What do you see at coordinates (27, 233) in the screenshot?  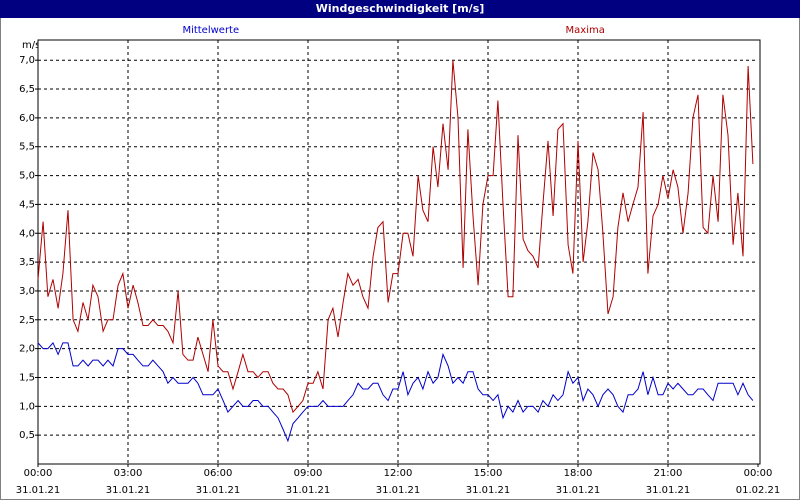 I see `y-tick-label: 4,0` at bounding box center [27, 233].